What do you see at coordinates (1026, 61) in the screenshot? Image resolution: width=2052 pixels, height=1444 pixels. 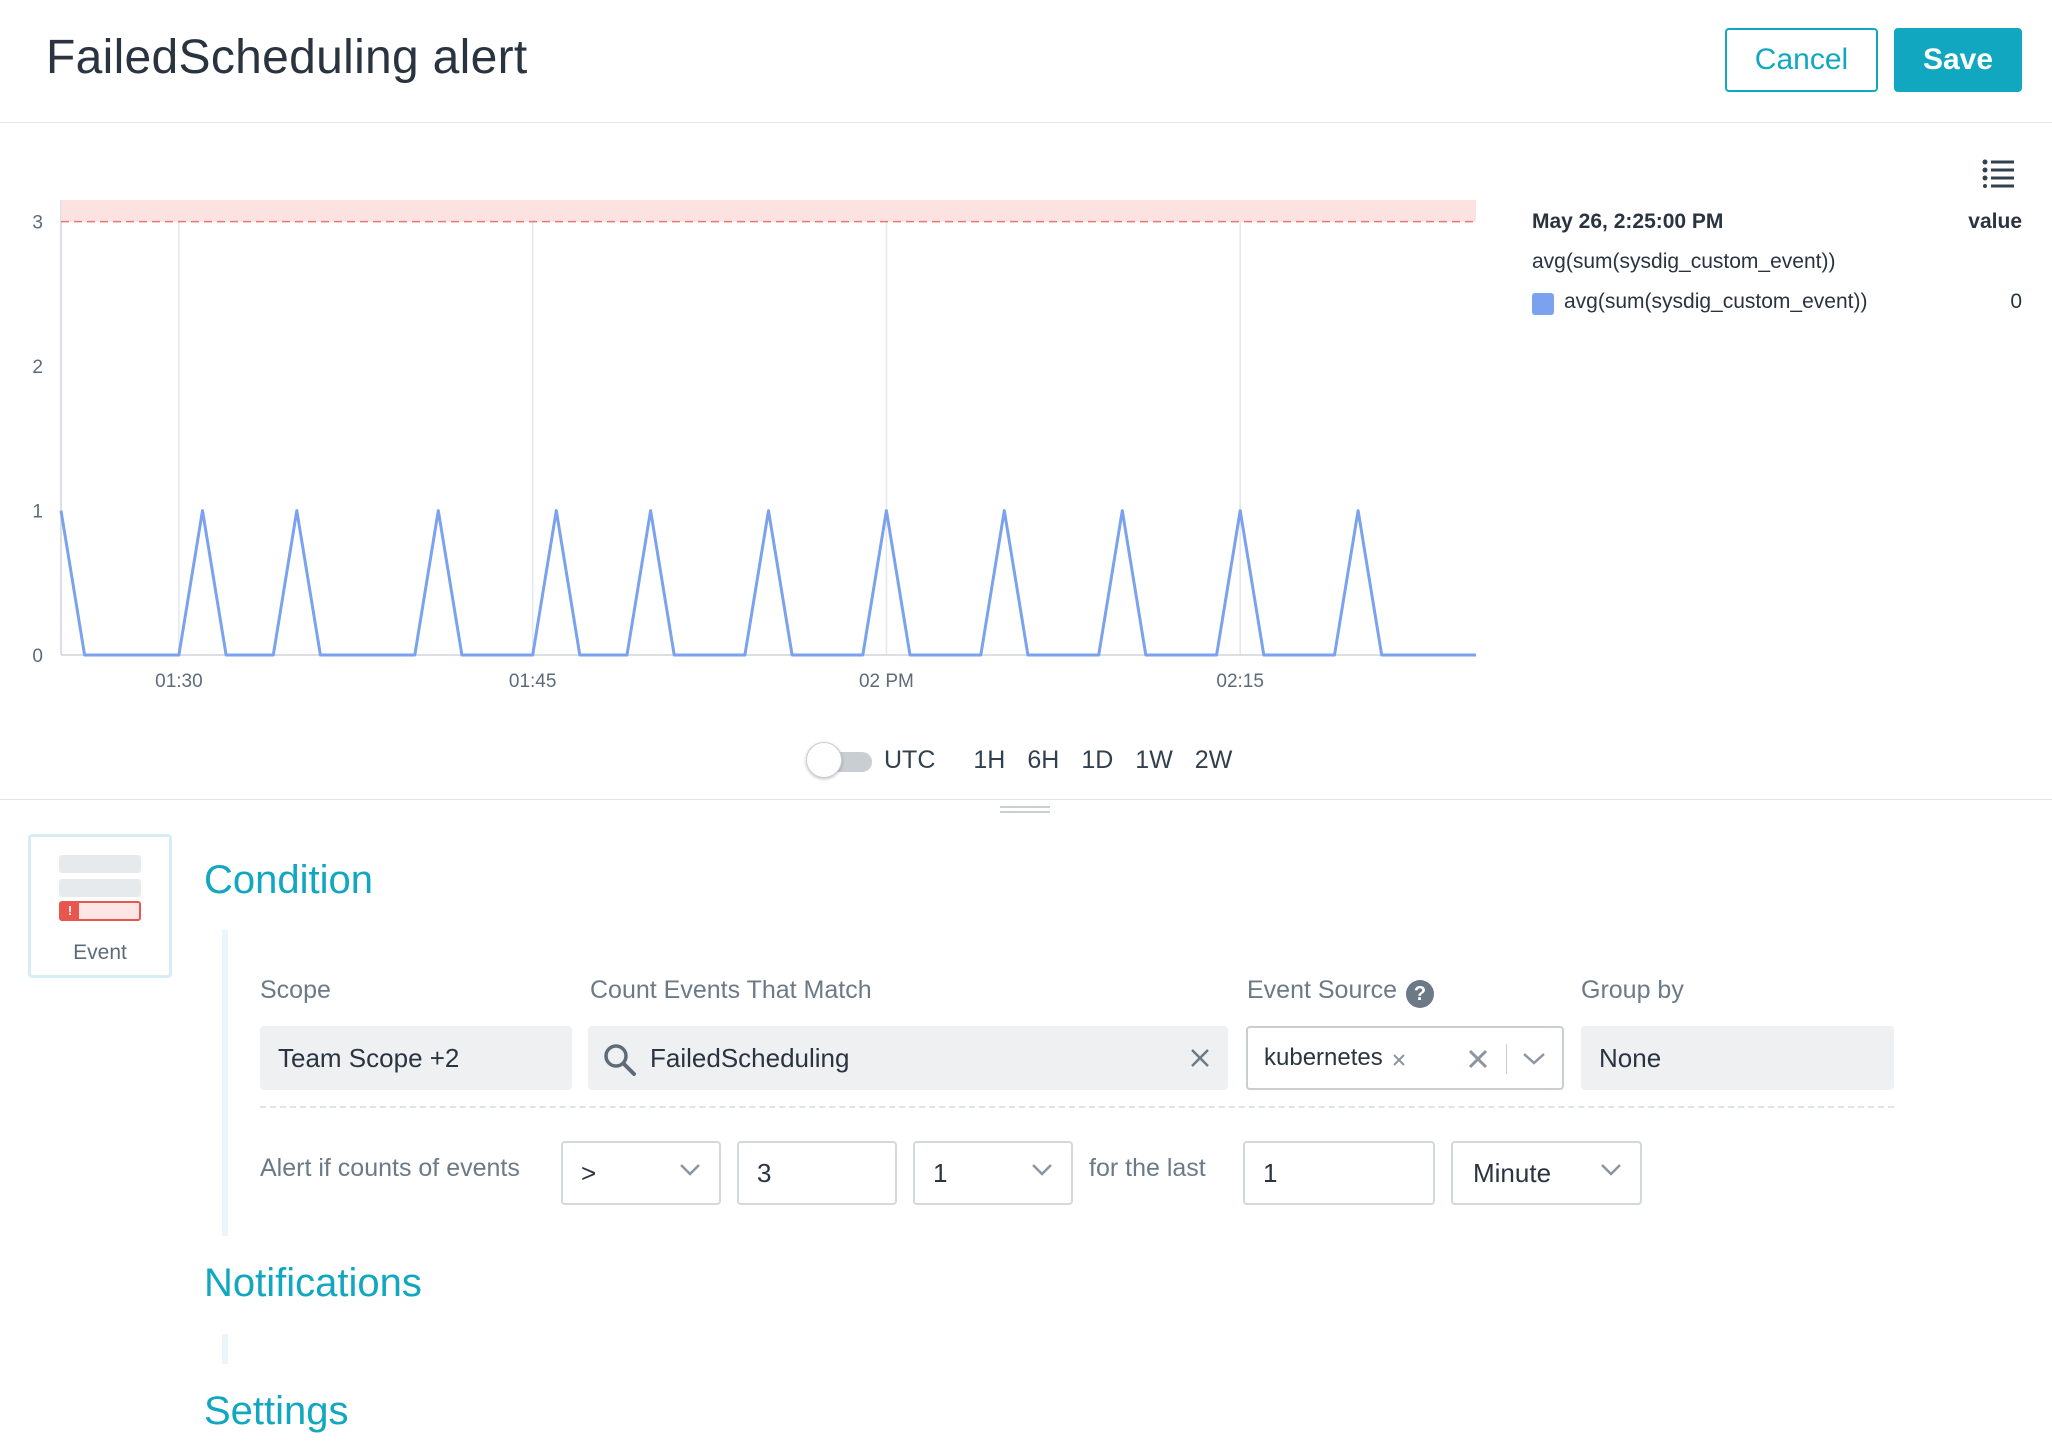 I see `page-header: FailedScheduling alert Cancel Save` at bounding box center [1026, 61].